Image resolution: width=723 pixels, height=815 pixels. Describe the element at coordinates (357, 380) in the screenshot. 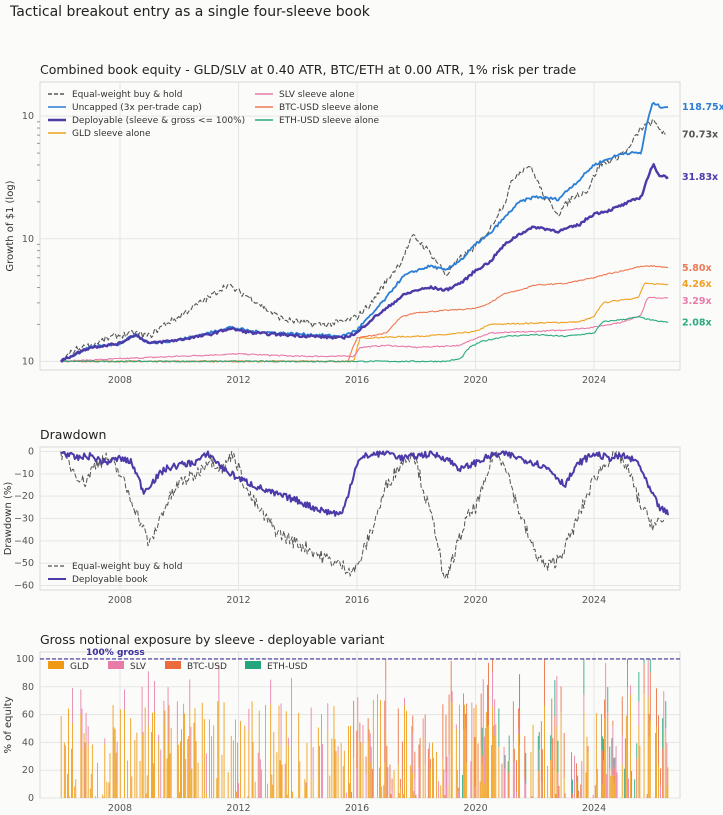

I see `x-tick-label: 2016` at that location.